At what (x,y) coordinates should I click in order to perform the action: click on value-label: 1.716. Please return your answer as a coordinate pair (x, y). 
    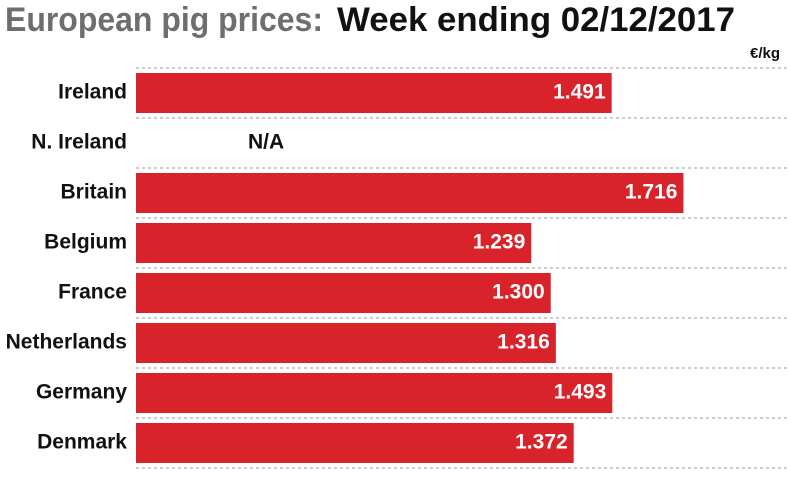
    Looking at the image, I should click on (651, 192).